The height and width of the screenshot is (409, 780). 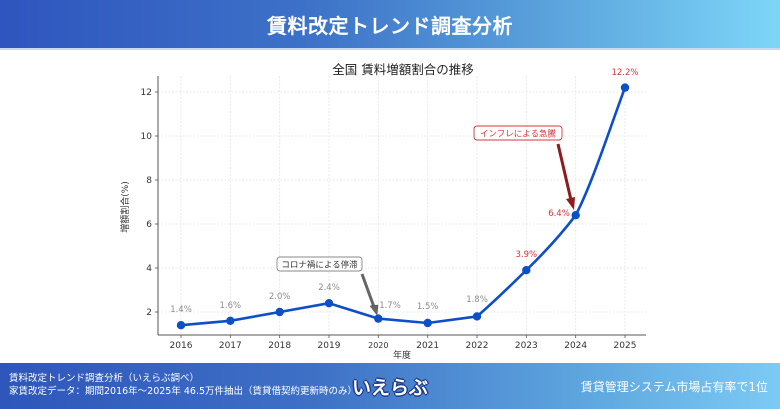 What do you see at coordinates (149, 225) in the screenshot?
I see `y-tick-label: 6` at bounding box center [149, 225].